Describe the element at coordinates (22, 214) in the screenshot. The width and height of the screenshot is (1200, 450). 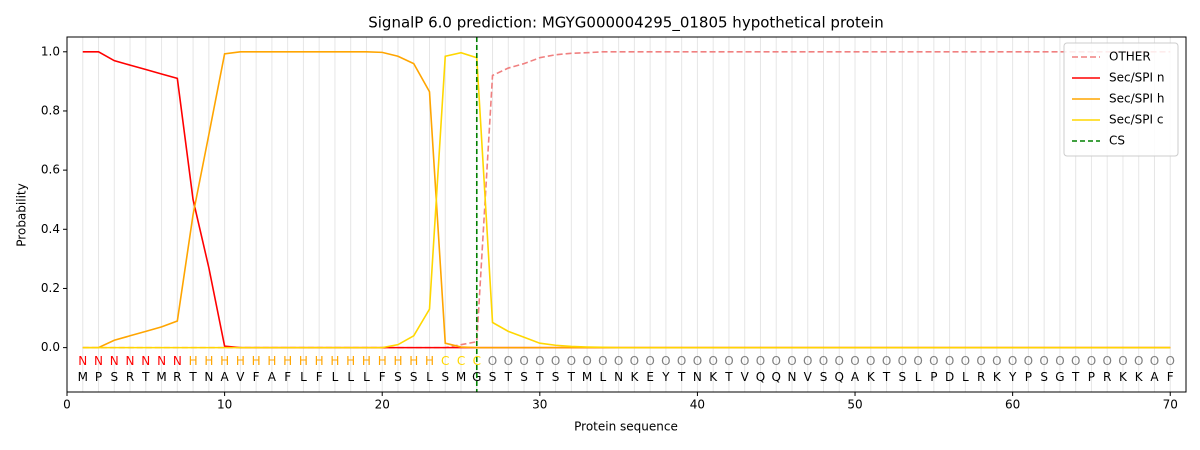
I see `y-axis-label: Probability` at that location.